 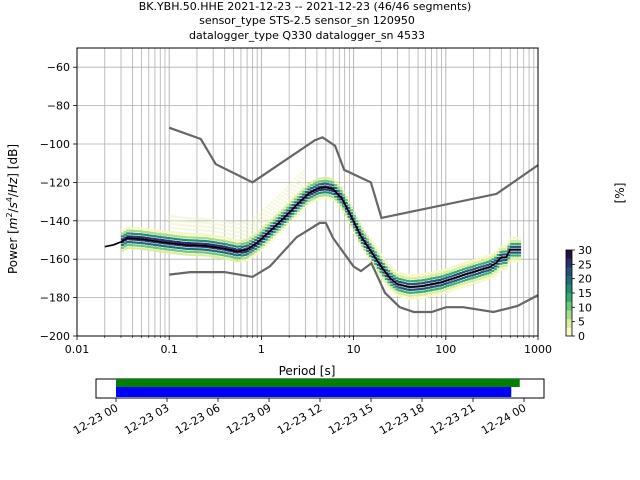 I want to click on psd-coverage-bar, so click(x=314, y=392).